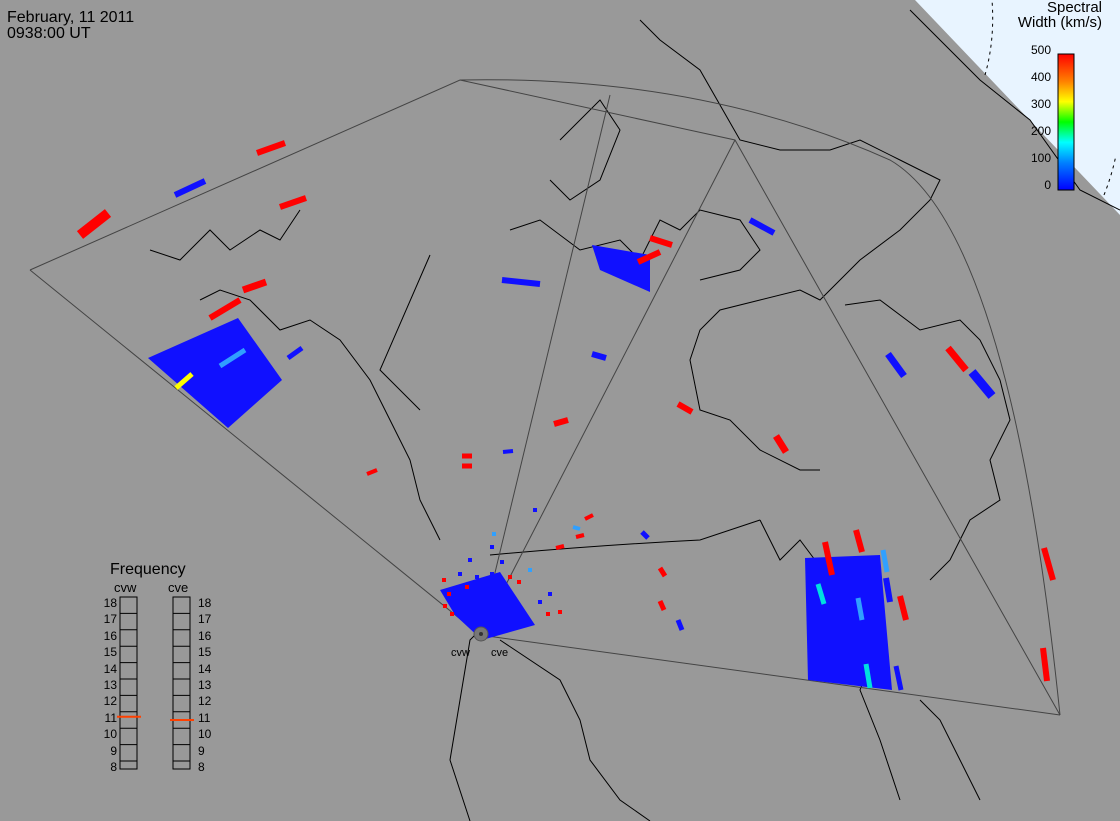 The height and width of the screenshot is (821, 1120). Describe the element at coordinates (110, 734) in the screenshot. I see `frequency-tick-left: 10` at that location.